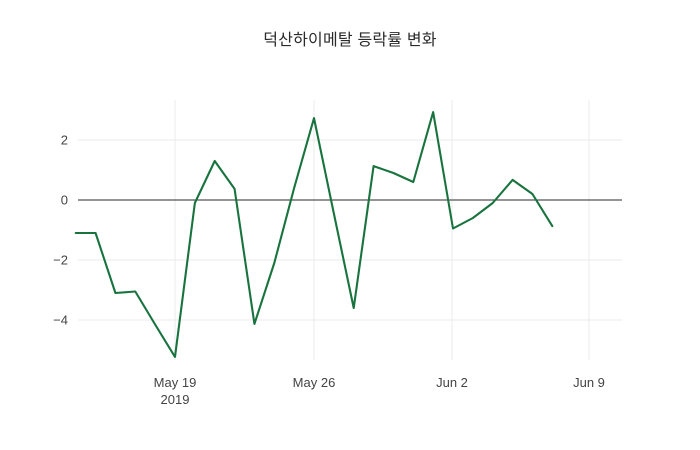 This screenshot has width=700, height=450. I want to click on x-tick-label: May 19 2019, so click(175, 391).